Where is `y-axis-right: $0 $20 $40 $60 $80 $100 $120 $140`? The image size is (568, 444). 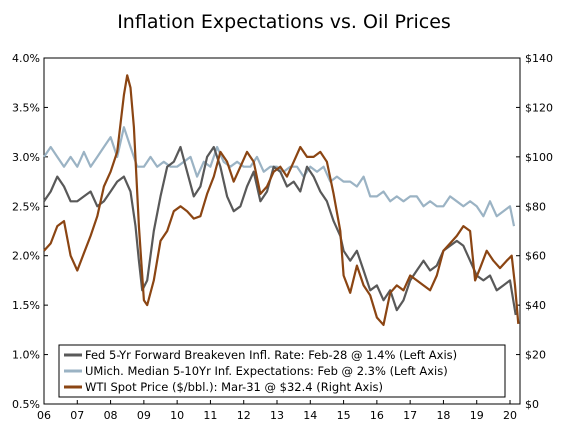 y-axis-right: $0 $20 $40 $60 $80 $100 $120 $140 is located at coordinates (534, 231).